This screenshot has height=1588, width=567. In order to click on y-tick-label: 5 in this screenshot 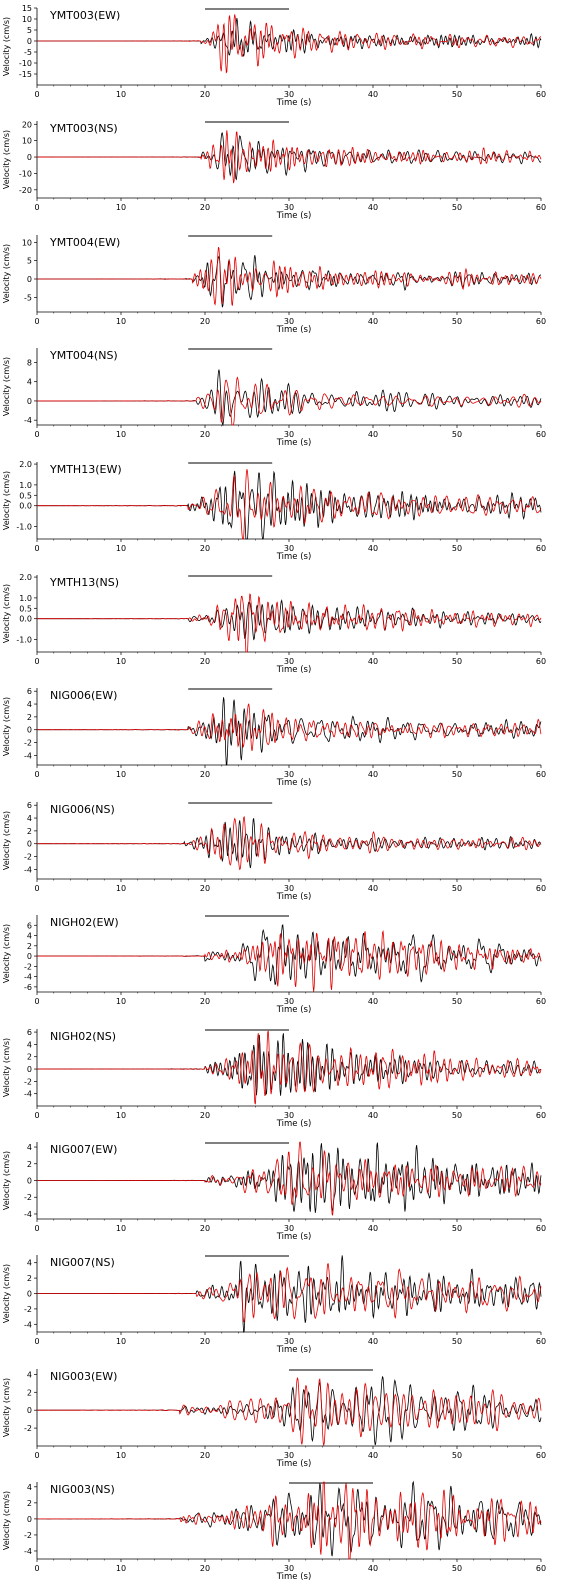, I will do `click(29, 260)`.